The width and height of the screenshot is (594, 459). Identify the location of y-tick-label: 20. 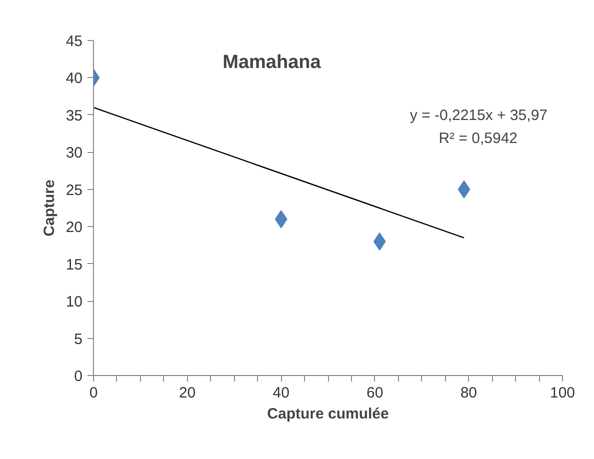
(74, 227).